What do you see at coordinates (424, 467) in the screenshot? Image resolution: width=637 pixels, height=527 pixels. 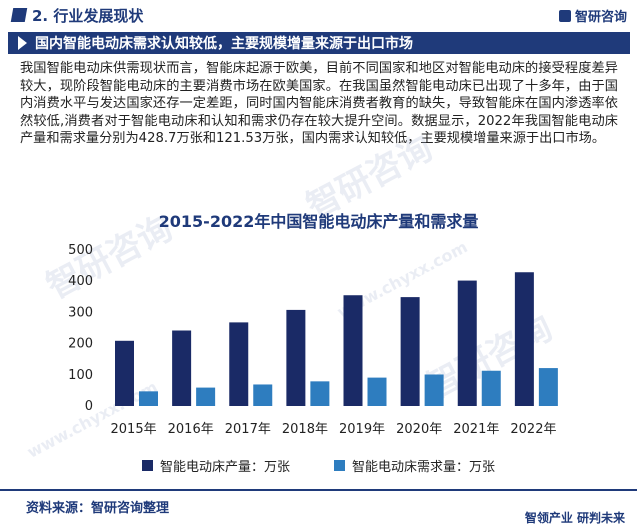 I see `legend-label-demand: 智能电动床需求量：万张` at bounding box center [424, 467].